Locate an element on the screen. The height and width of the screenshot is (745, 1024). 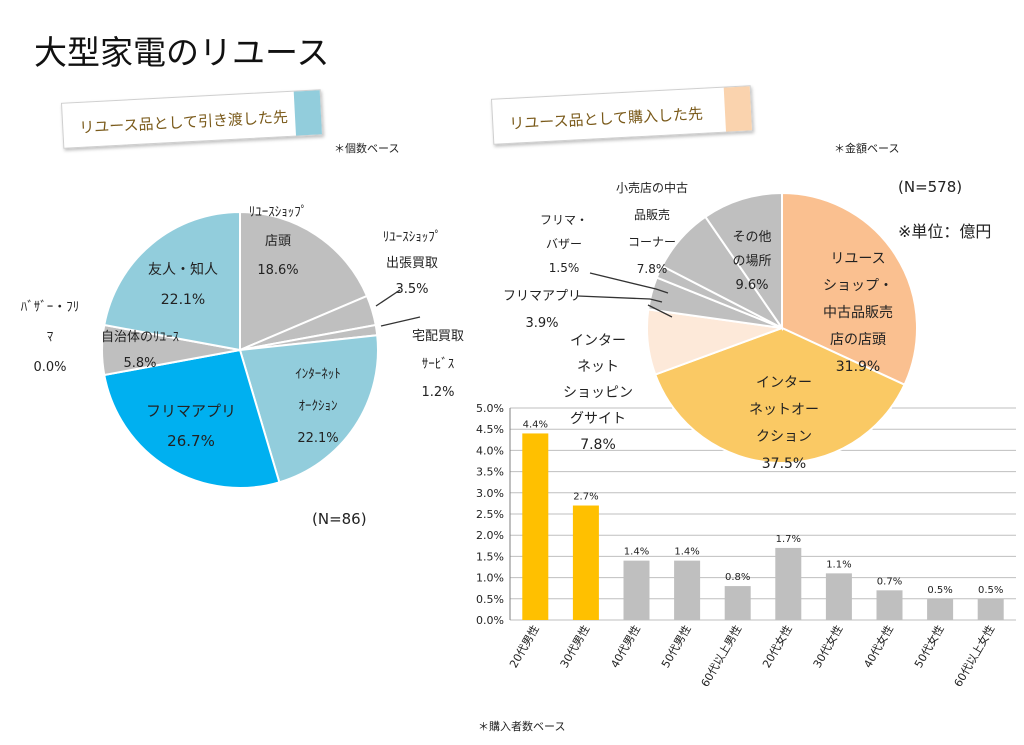
bar-ytick-2: 1.0% is located at coordinates (490, 578).